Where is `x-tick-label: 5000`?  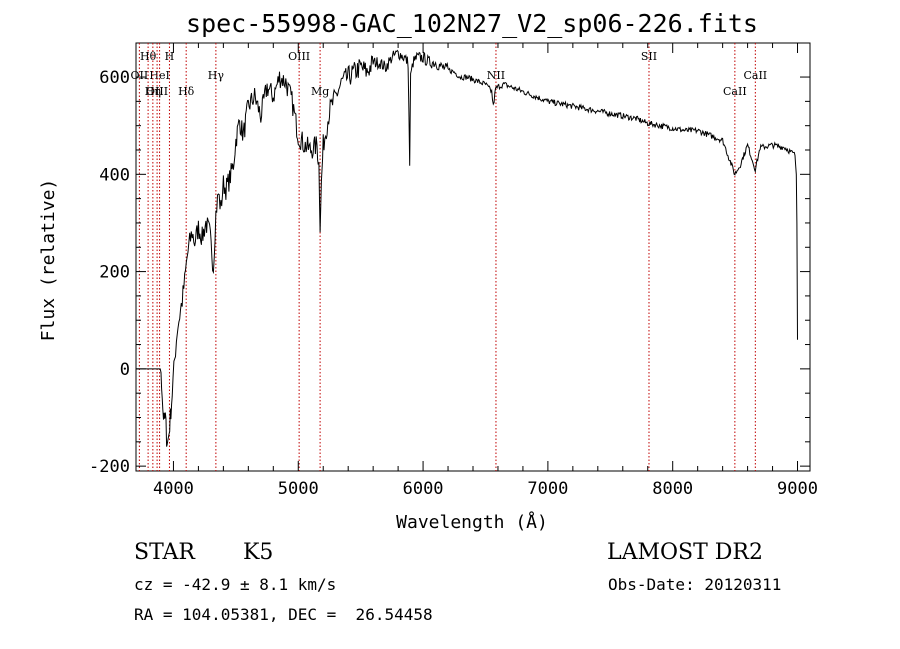 x-tick-label: 5000 is located at coordinates (298, 489).